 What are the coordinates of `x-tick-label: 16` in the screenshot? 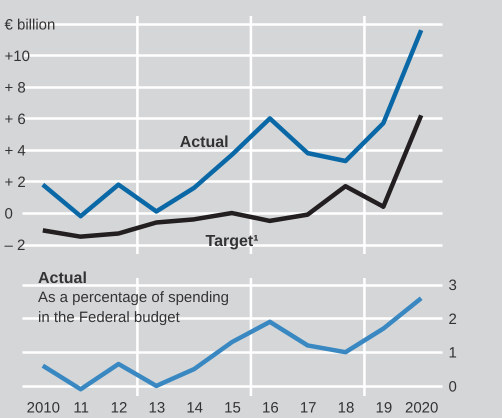 It's located at (270, 408).